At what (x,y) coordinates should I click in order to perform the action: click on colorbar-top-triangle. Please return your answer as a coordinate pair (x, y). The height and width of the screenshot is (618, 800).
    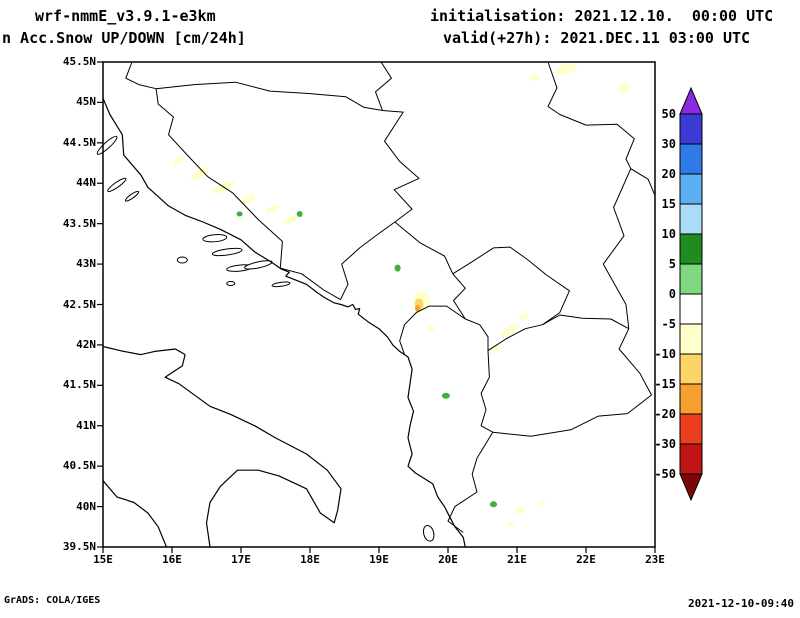
    Looking at the image, I should click on (691, 100).